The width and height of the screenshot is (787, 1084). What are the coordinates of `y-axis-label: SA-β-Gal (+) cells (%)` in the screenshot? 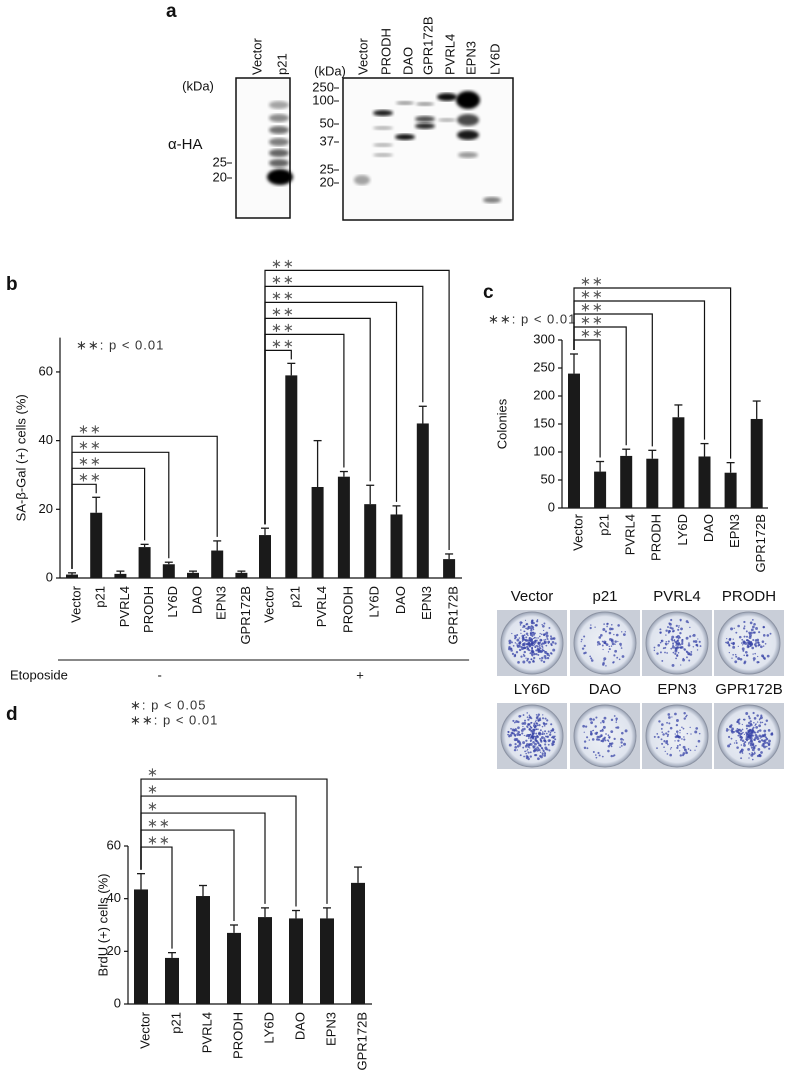 It's located at (20, 457).